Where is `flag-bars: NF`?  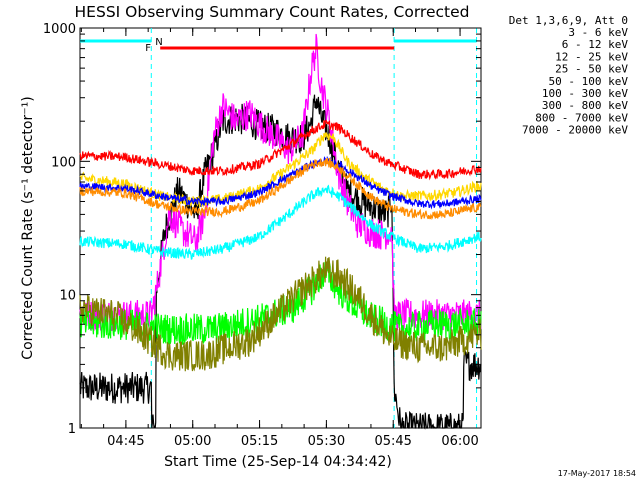 flag-bars: NF is located at coordinates (278, 45).